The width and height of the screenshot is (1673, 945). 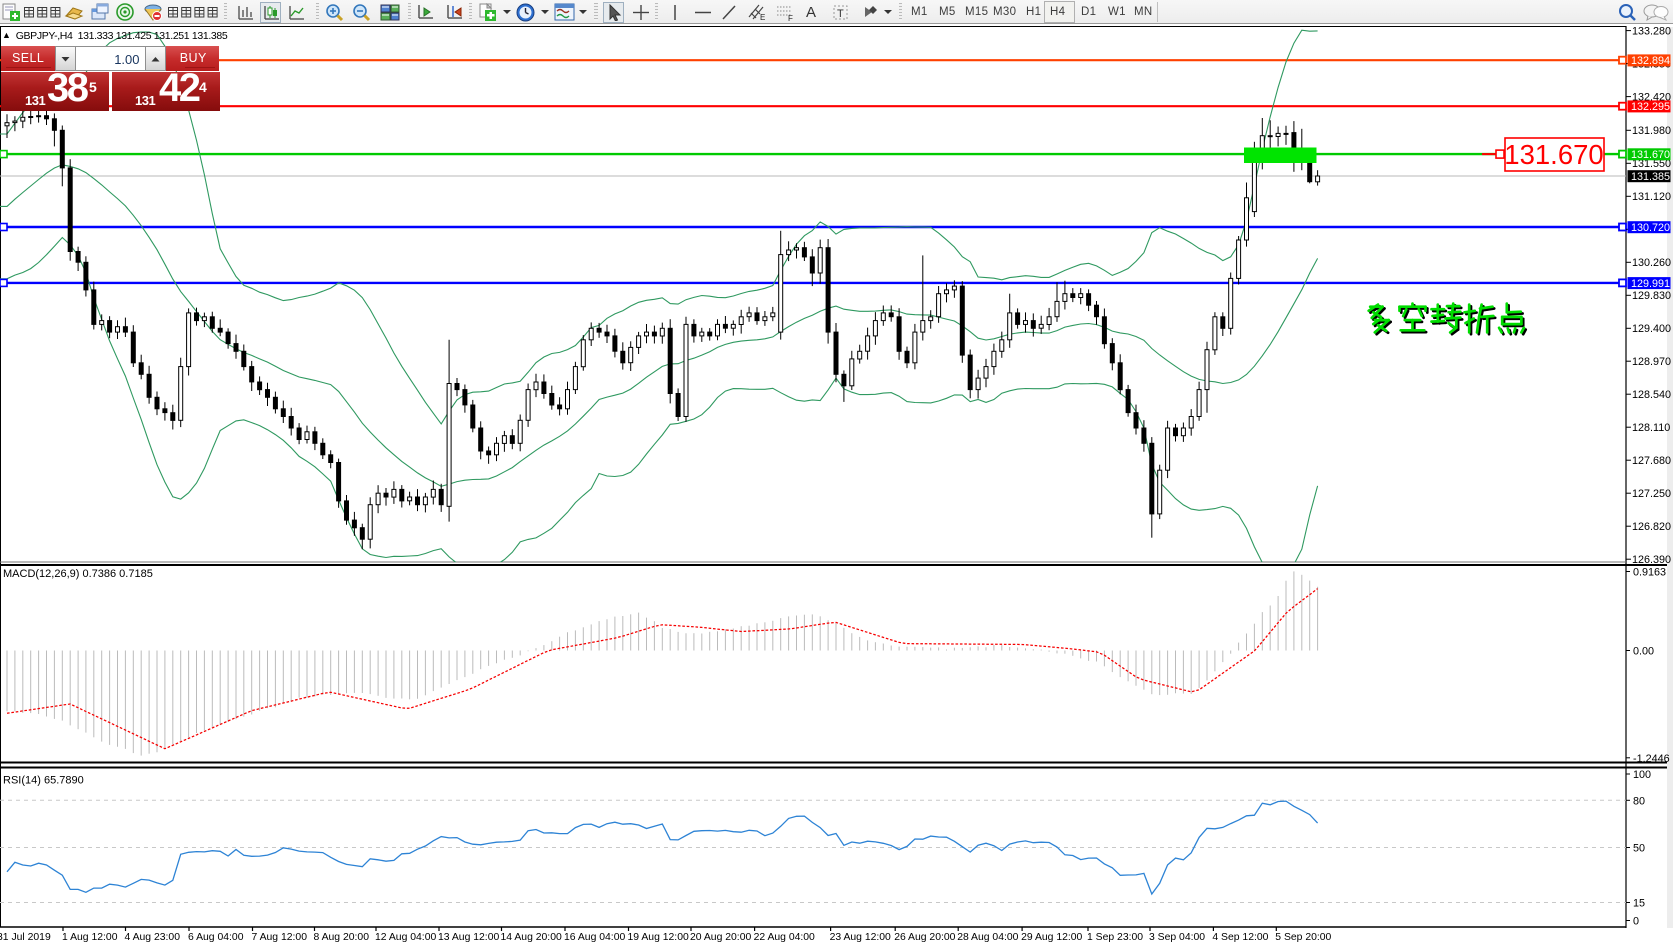 I want to click on svg-text: 1 Sep 23:00, so click(x=1115, y=937).